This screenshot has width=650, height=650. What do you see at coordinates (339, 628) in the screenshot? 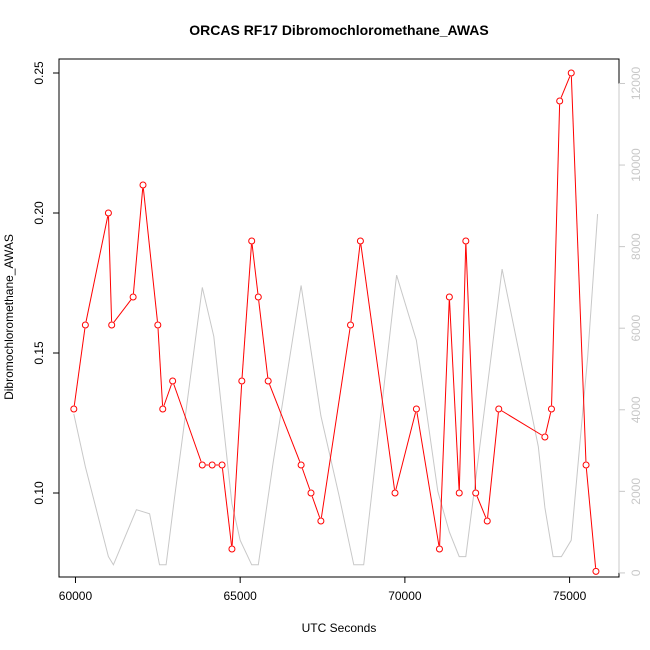
I see `x-axis-label: UTC Seconds` at bounding box center [339, 628].